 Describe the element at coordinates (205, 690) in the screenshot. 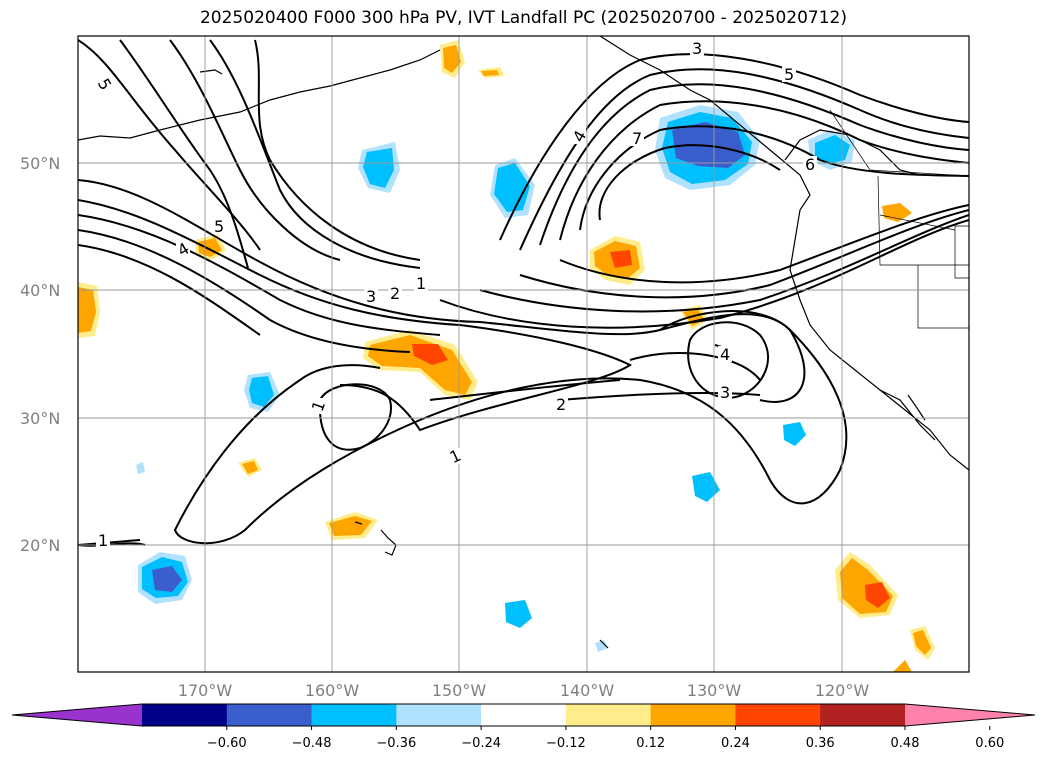

I see `lon-label: 170°W` at that location.